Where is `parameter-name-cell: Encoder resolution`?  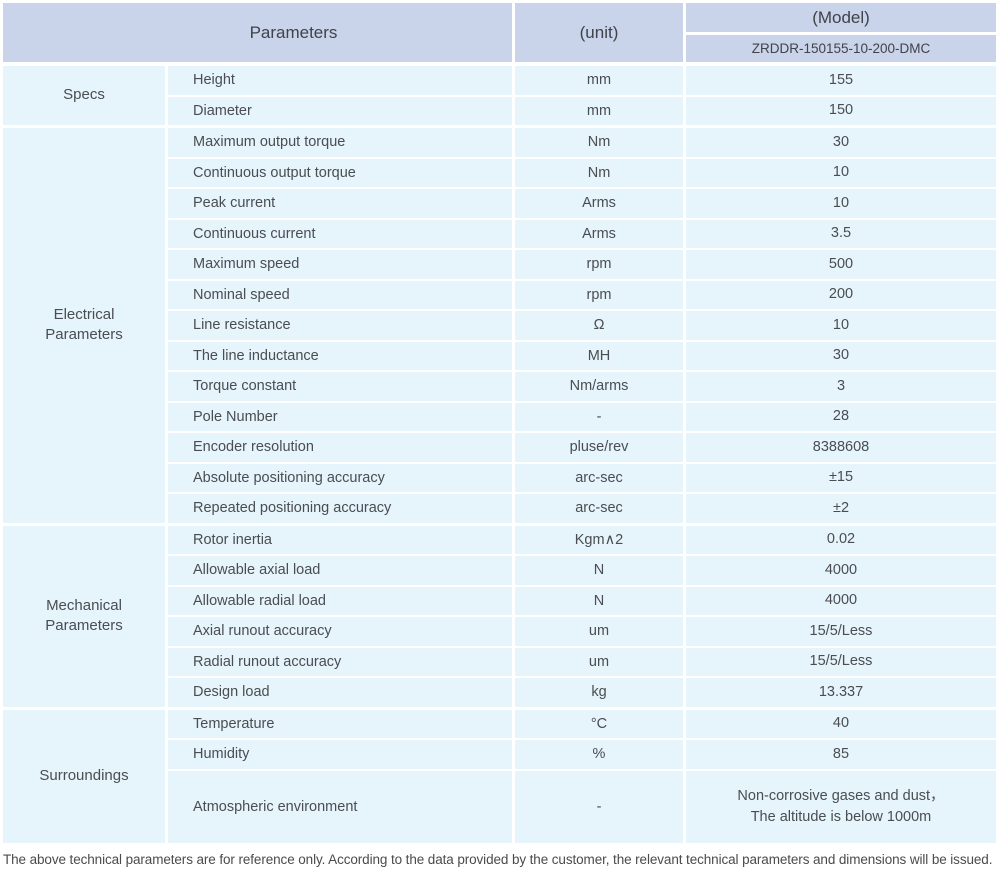 parameter-name-cell: Encoder resolution is located at coordinates (340, 447).